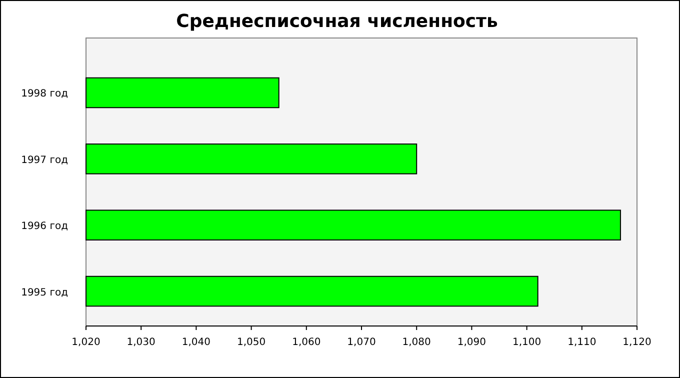 This screenshot has width=680, height=378. I want to click on x-tick-label: 1,060, so click(306, 342).